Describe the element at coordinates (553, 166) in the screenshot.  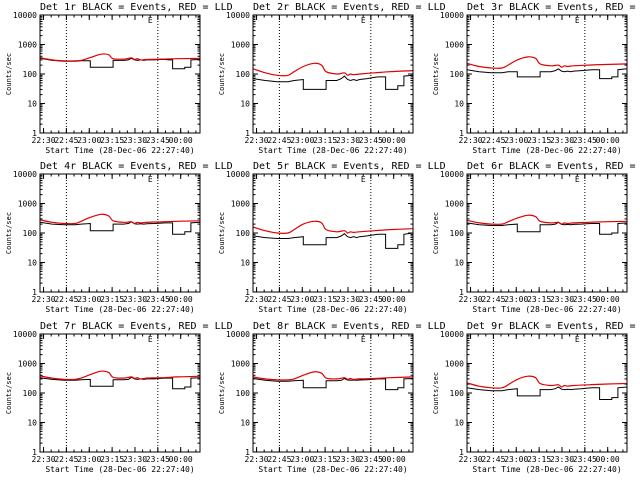
I see `panel-title: Det 6r BLACK = Events, RED = LLD` at that location.